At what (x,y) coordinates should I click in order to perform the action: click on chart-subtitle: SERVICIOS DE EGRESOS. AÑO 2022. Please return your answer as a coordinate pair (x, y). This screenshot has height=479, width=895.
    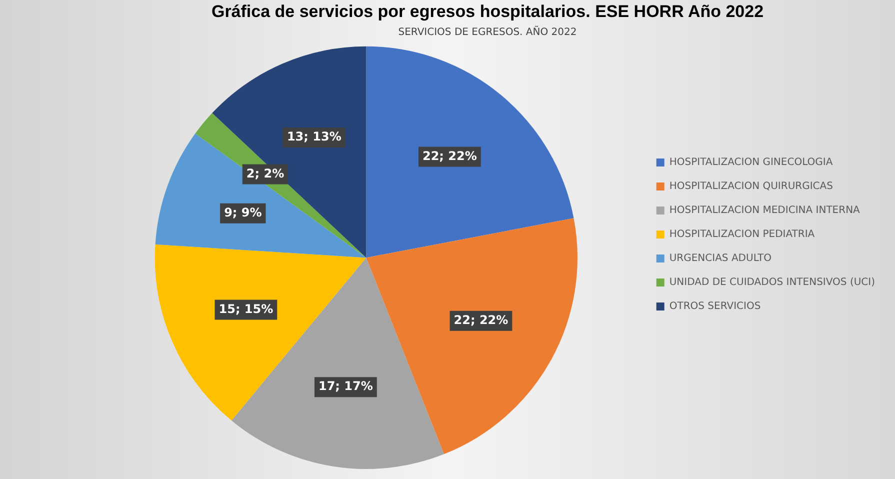
    Looking at the image, I should click on (487, 31).